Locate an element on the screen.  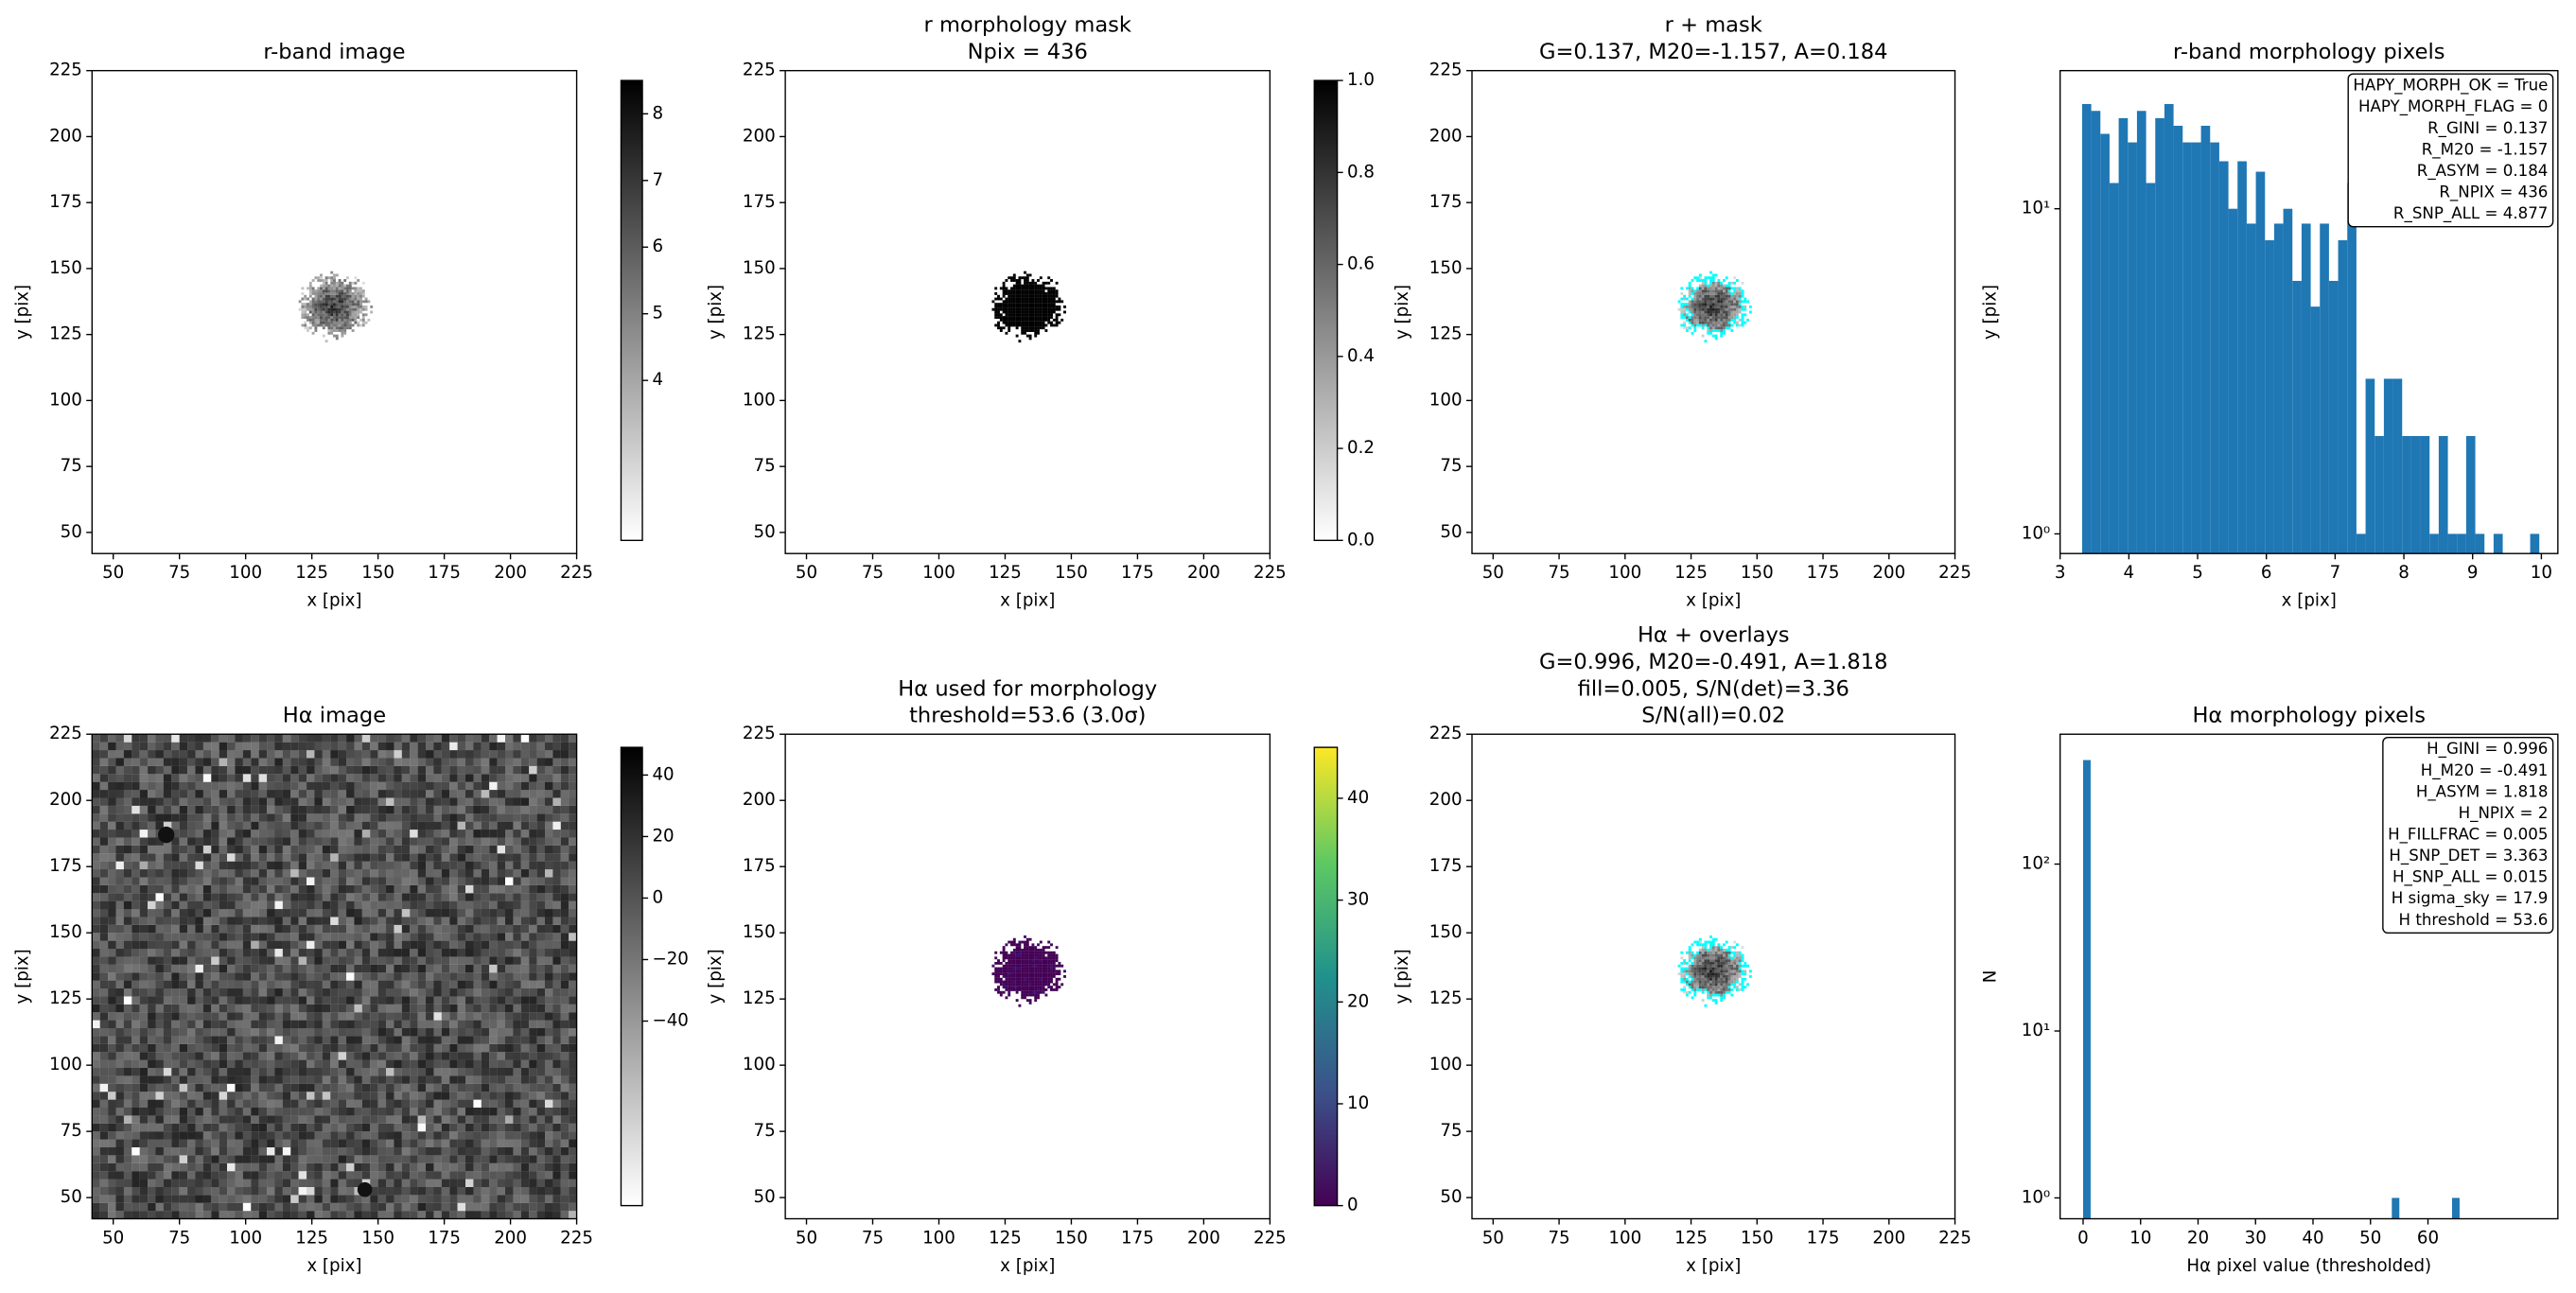
y-tick-label: 125 is located at coordinates (760, 334).